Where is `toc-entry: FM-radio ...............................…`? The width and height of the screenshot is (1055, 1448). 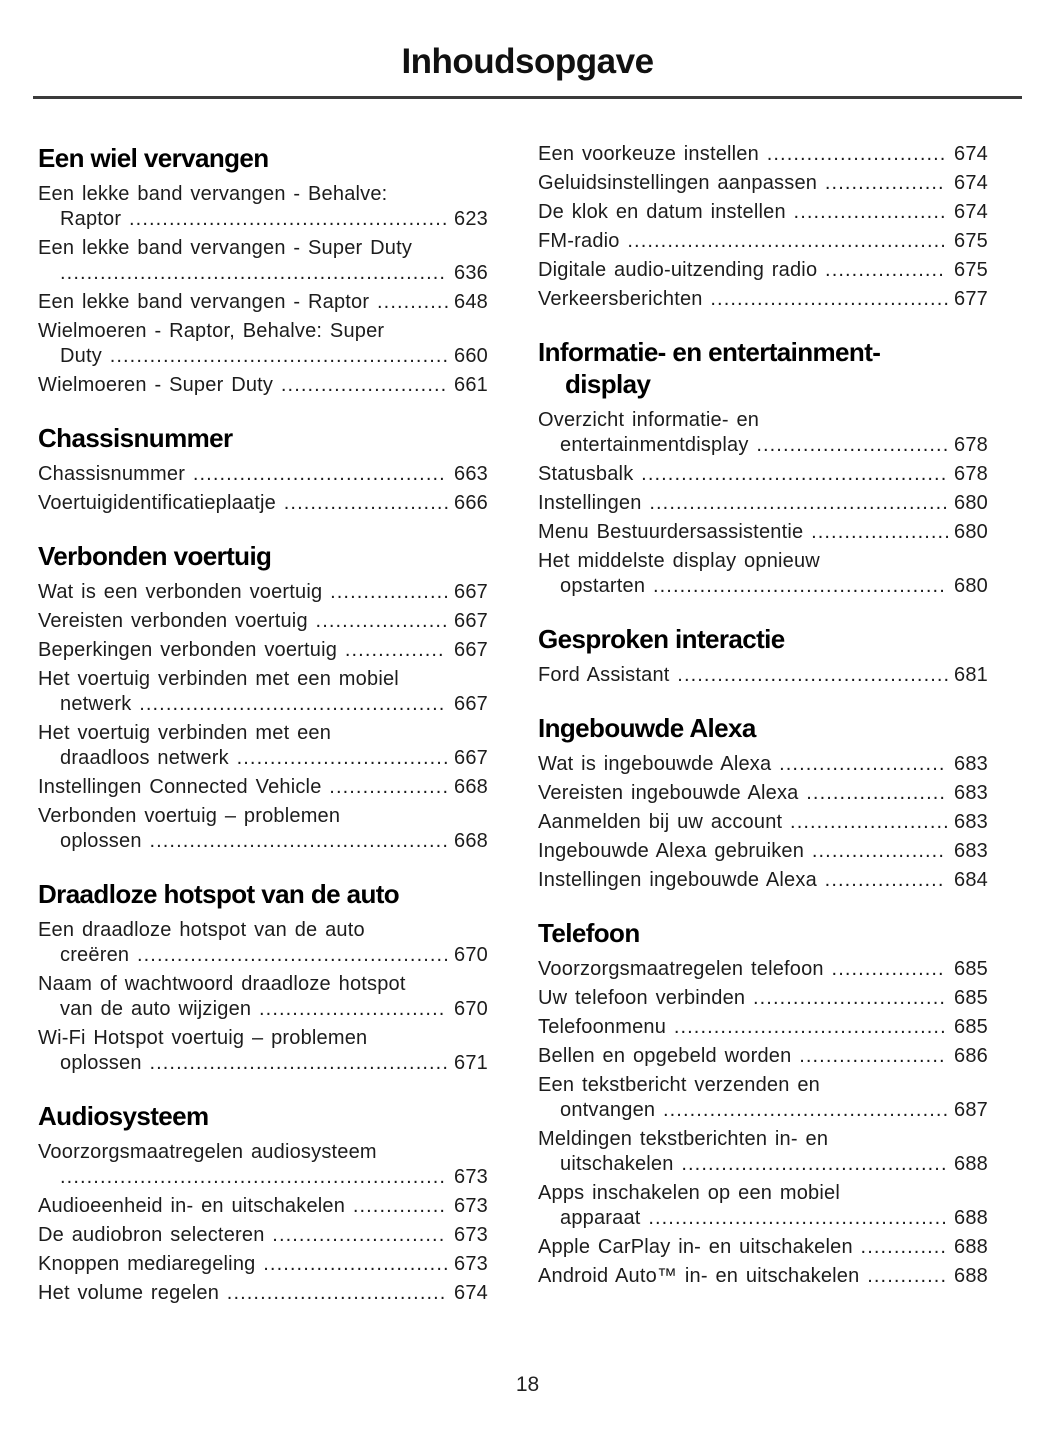
toc-entry: FM-radio ...............................… is located at coordinates (763, 241).